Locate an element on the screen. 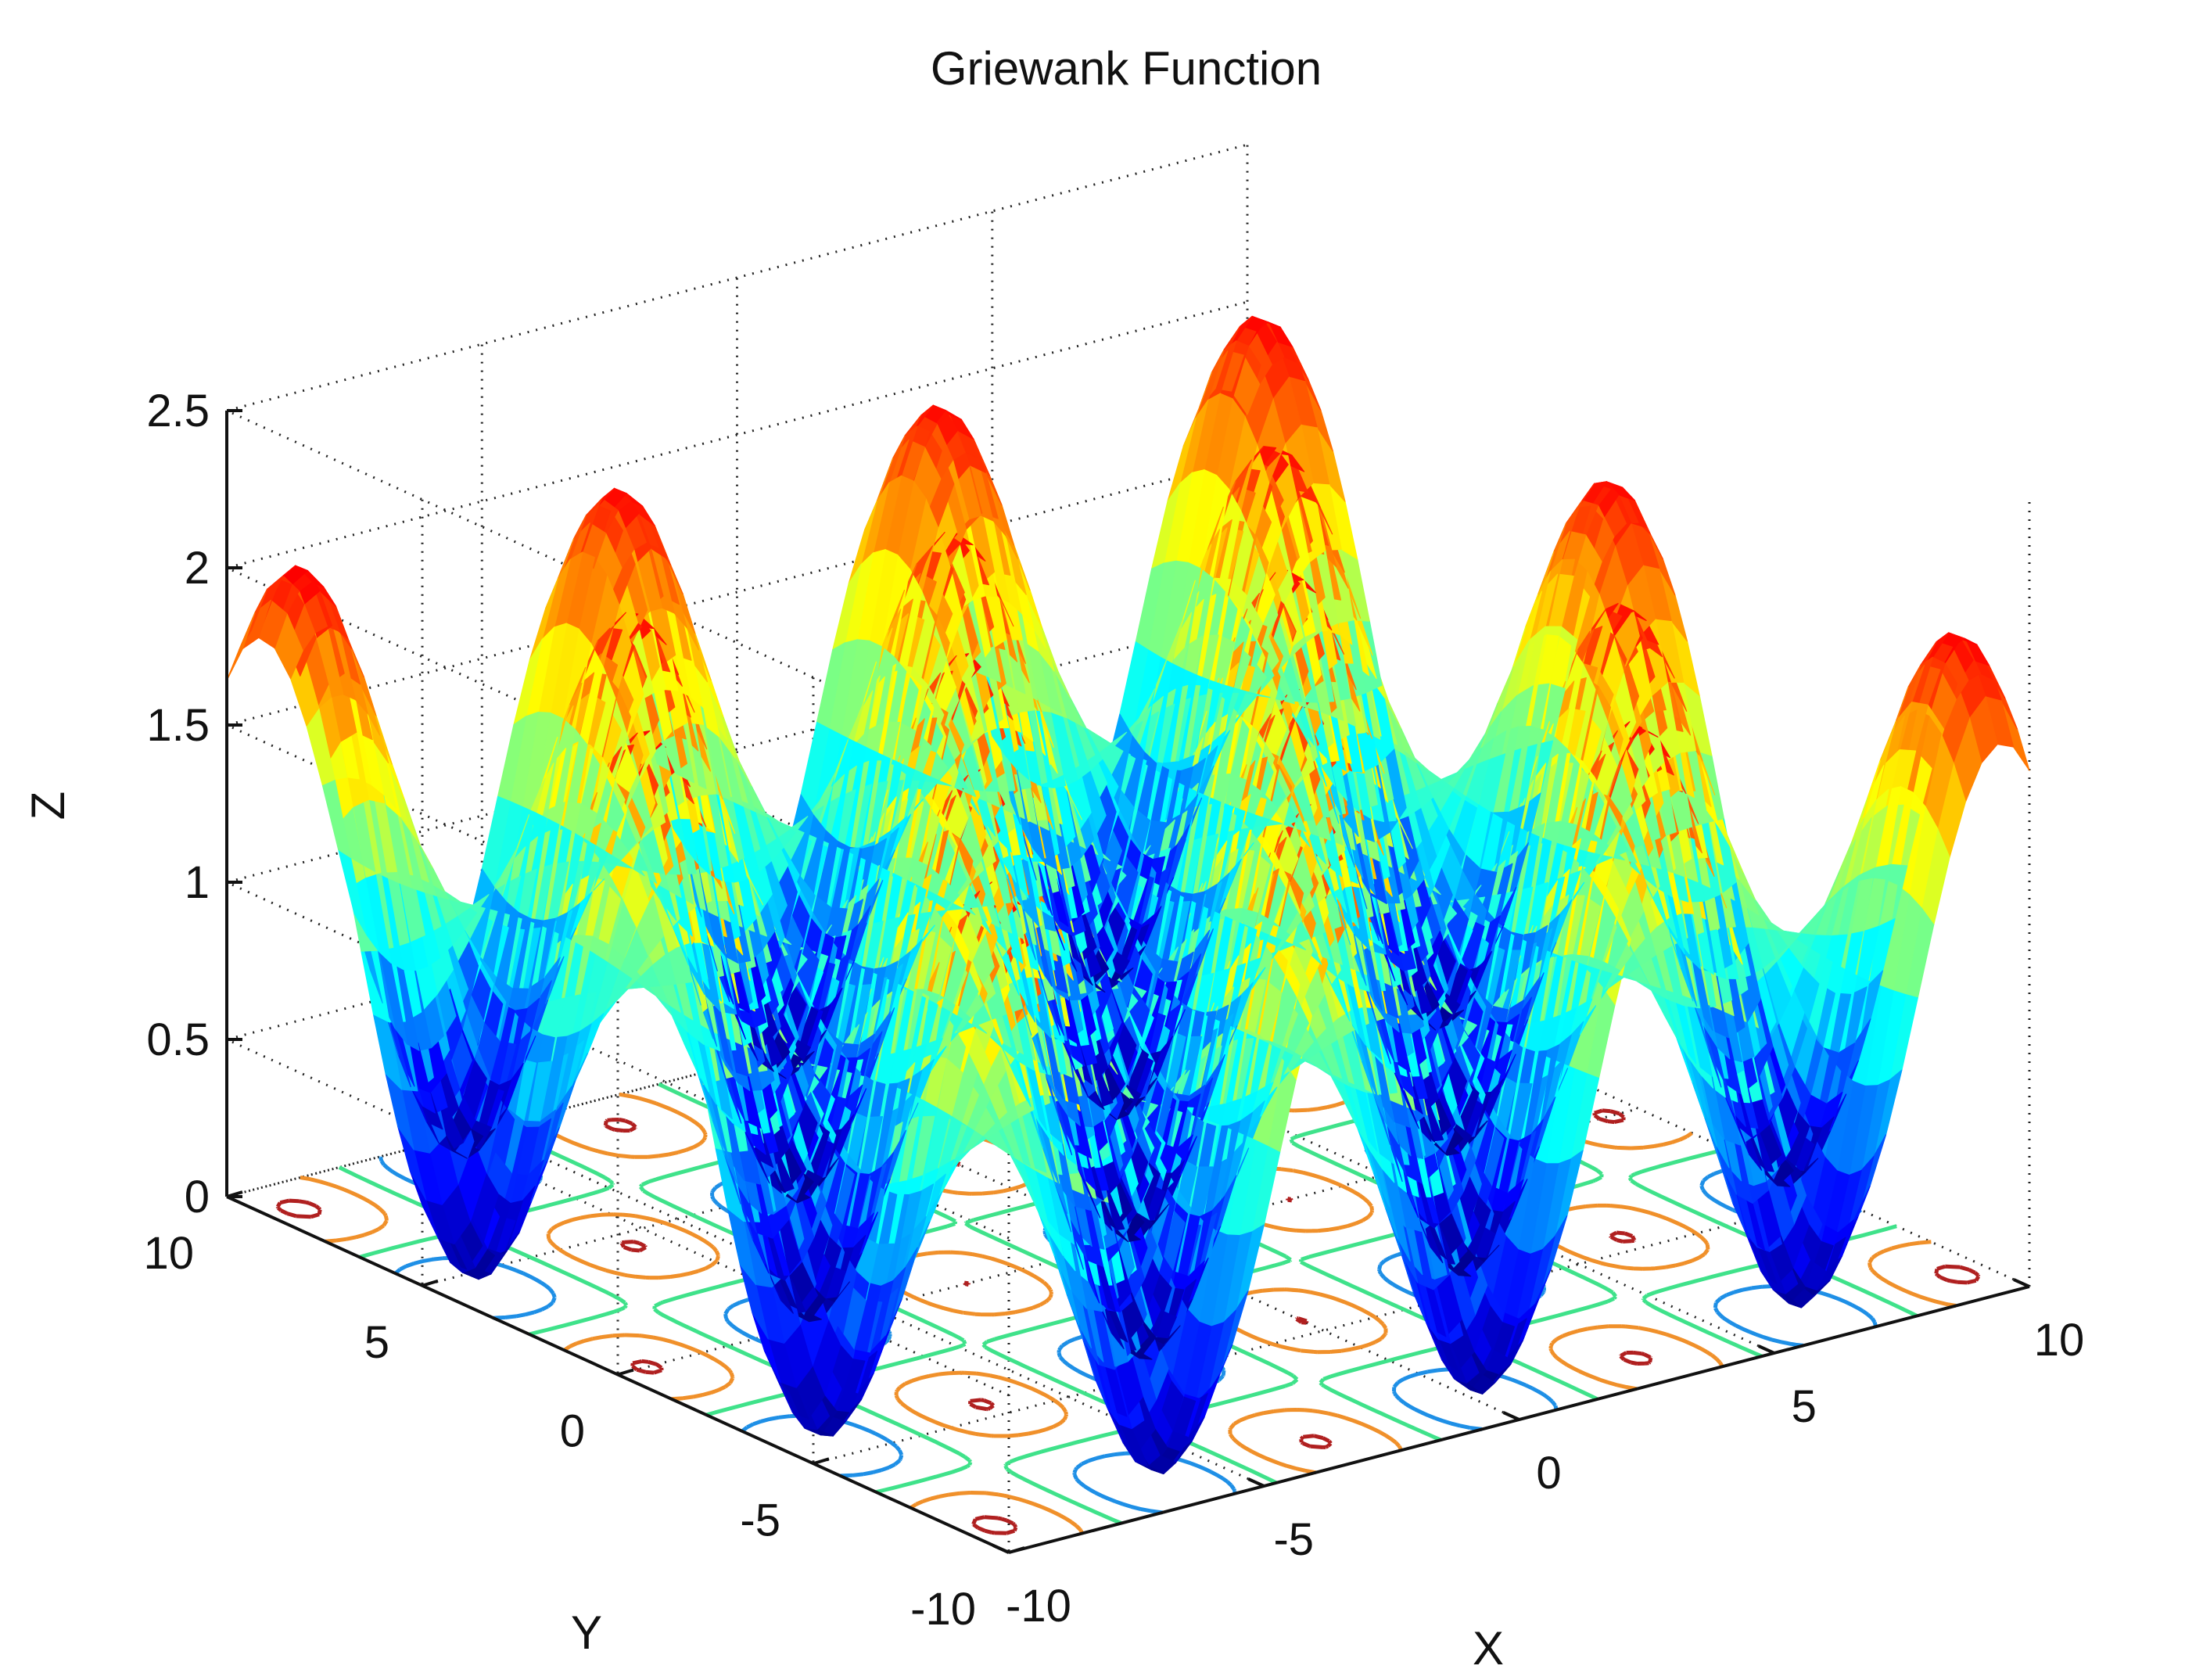 This screenshot has width=2203, height=1680. x-tick-label: -10 is located at coordinates (1038, 1606).